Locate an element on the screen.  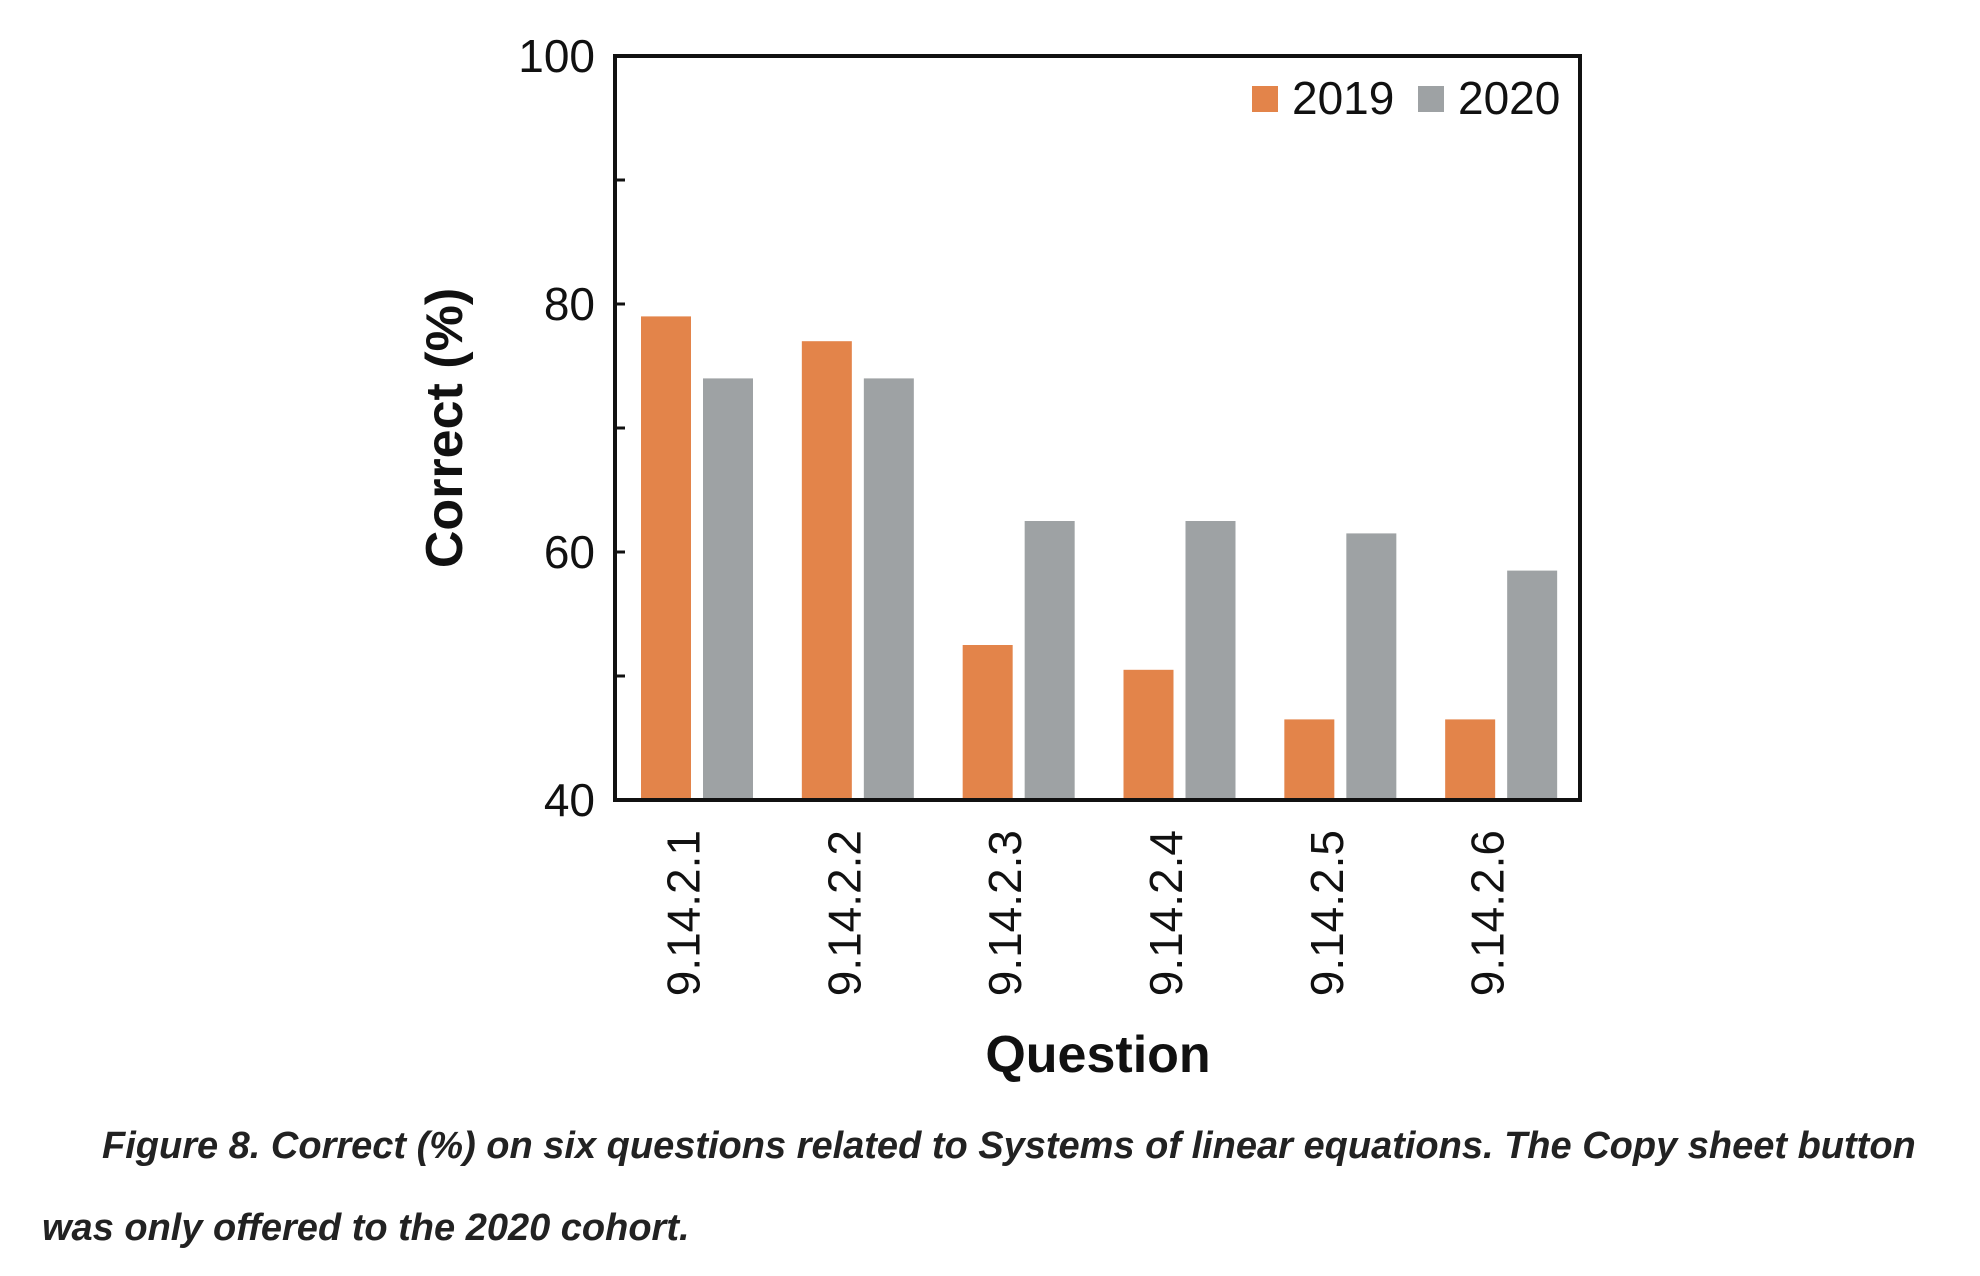
bar-2020-9.14.2.4 is located at coordinates (1210, 660).